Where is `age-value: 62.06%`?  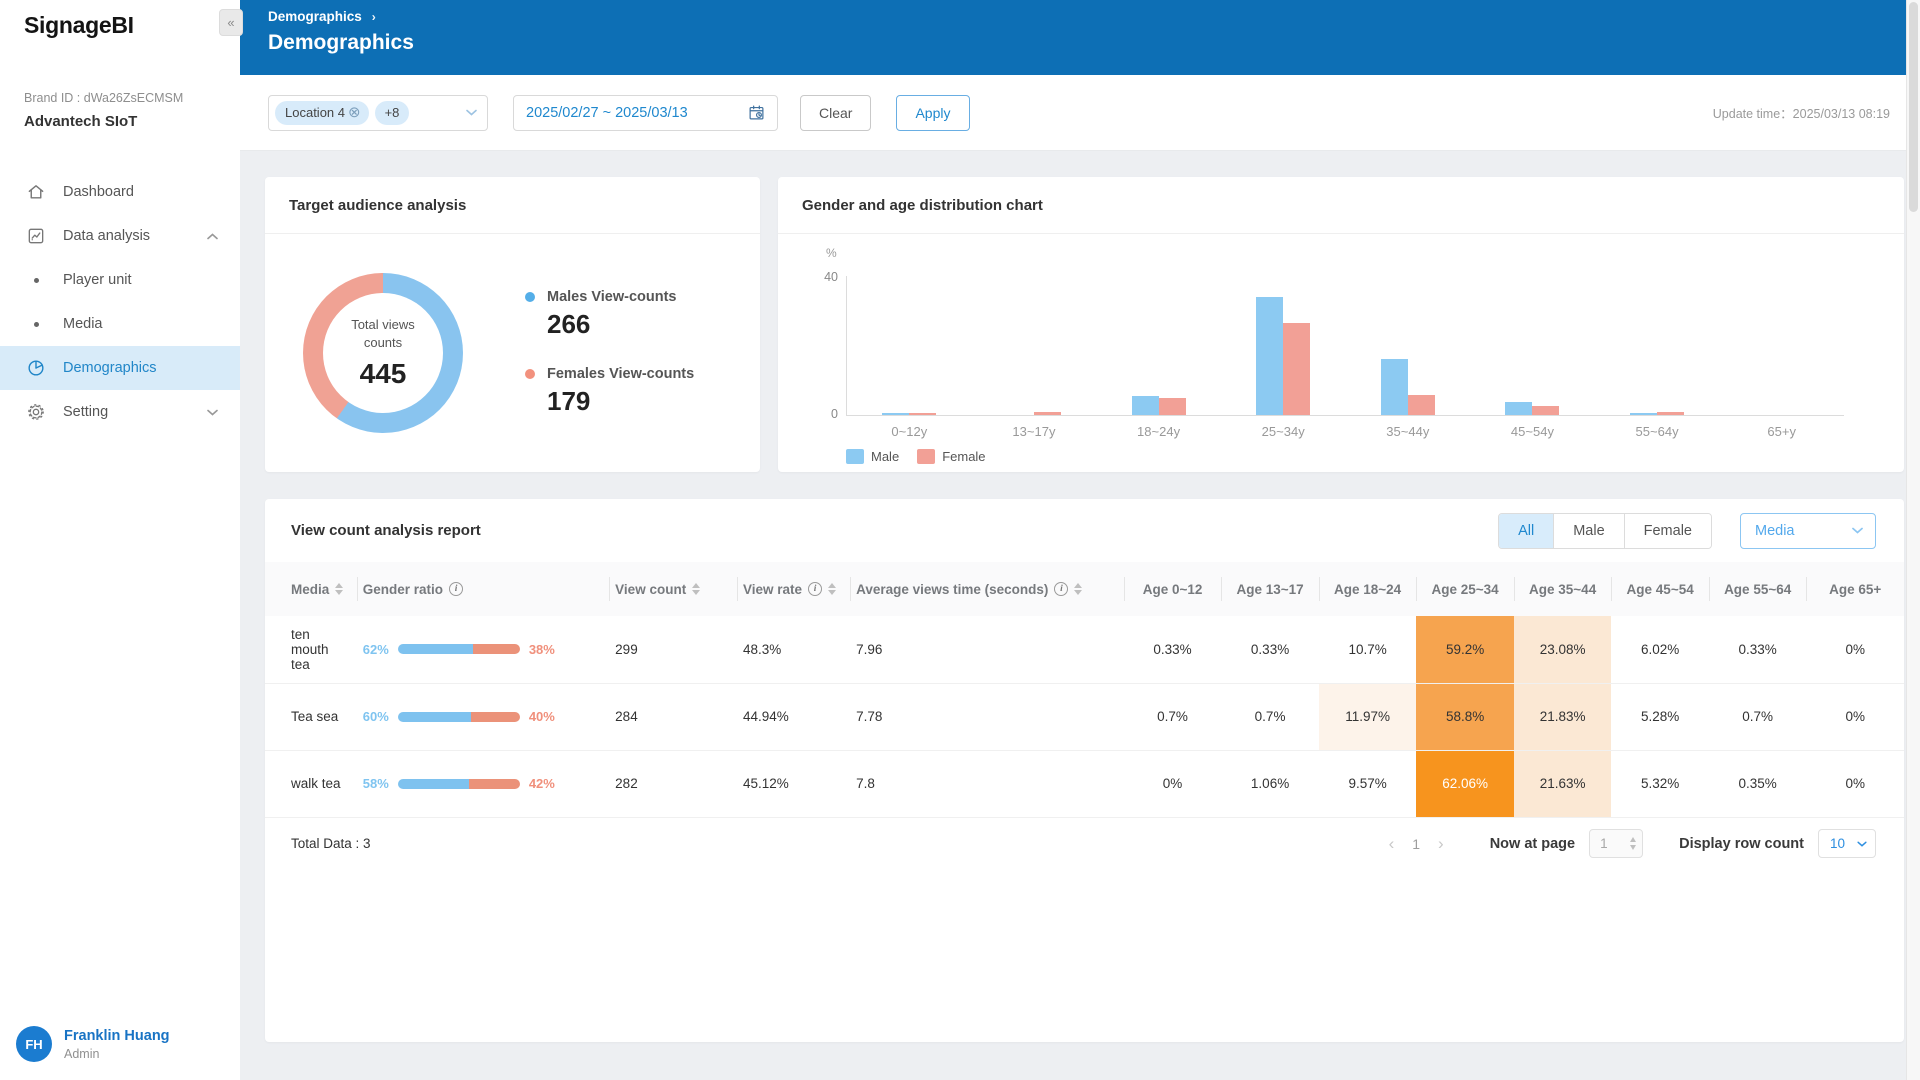 age-value: 62.06% is located at coordinates (1465, 783).